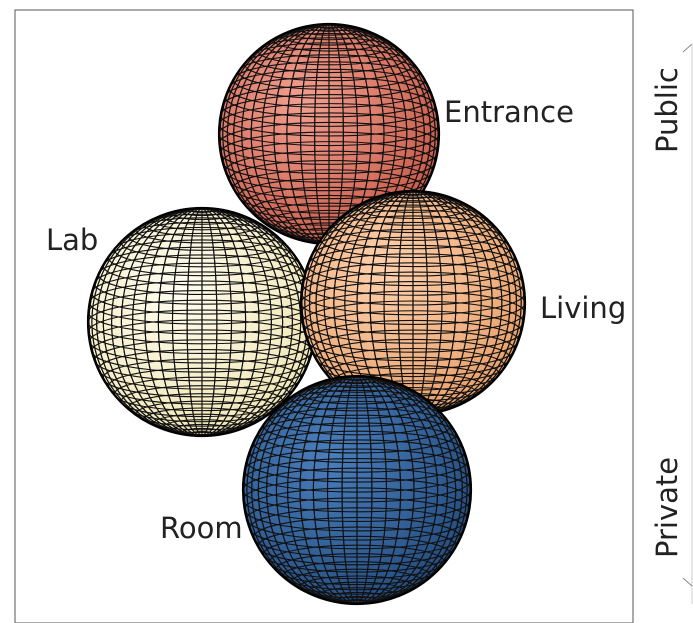 The width and height of the screenshot is (693, 623). What do you see at coordinates (667, 110) in the screenshot?
I see `axis-label-public: Public` at bounding box center [667, 110].